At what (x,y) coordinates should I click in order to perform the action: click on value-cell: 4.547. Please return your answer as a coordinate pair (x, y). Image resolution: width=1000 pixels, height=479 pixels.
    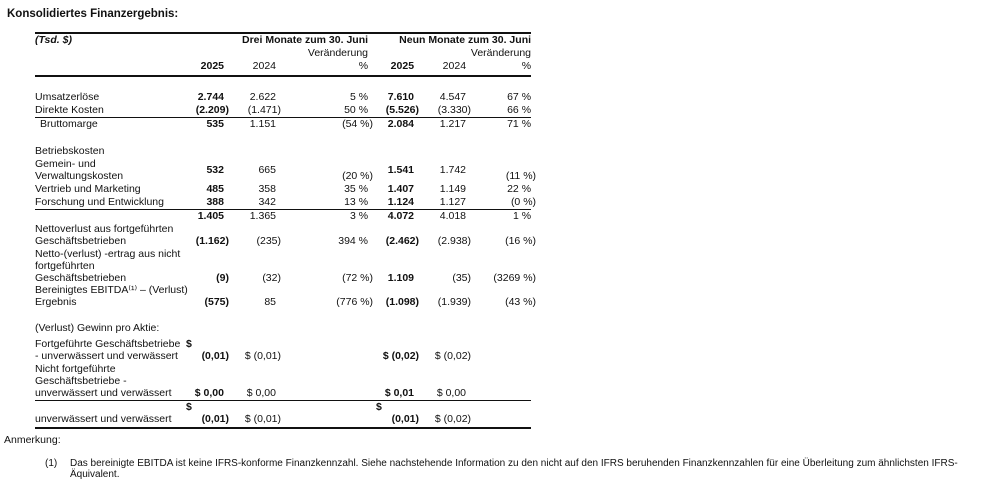
    Looking at the image, I should click on (453, 96).